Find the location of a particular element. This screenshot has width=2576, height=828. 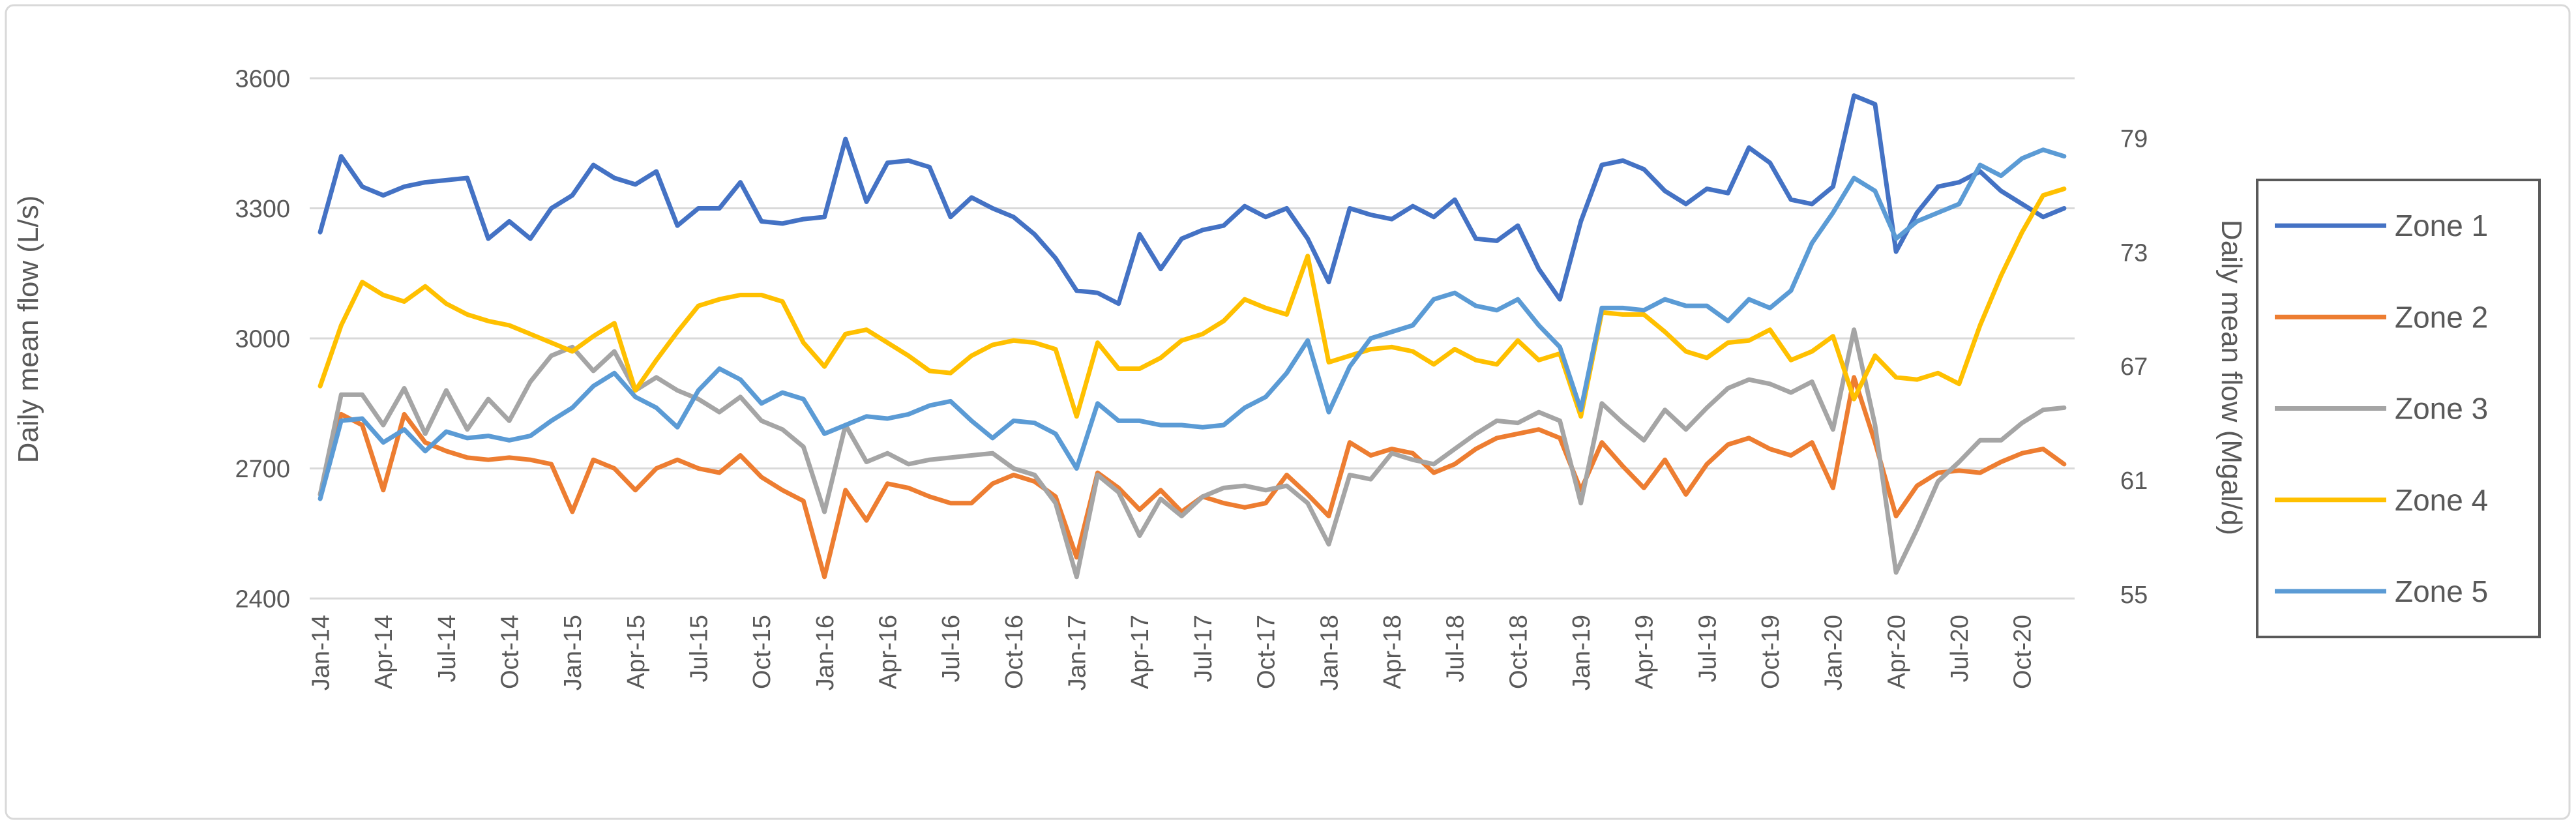

left-axis-title: Daily mean flow (L/s) is located at coordinates (28, 330).